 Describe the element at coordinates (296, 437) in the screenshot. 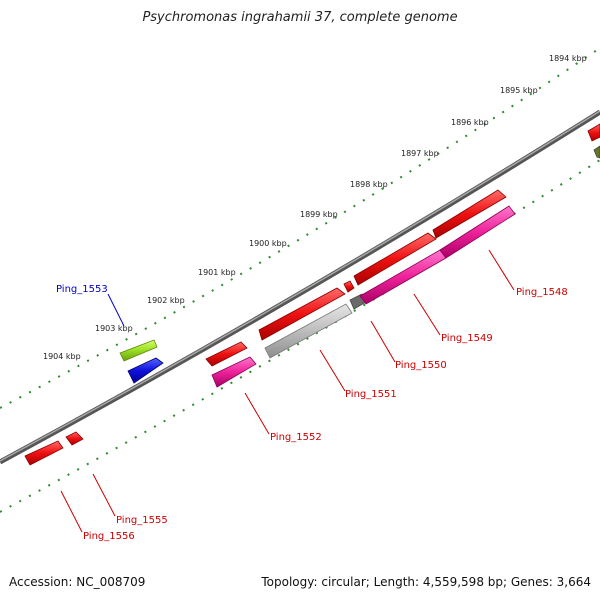

I see `gene-label-ping-1552: Ping_1552` at that location.